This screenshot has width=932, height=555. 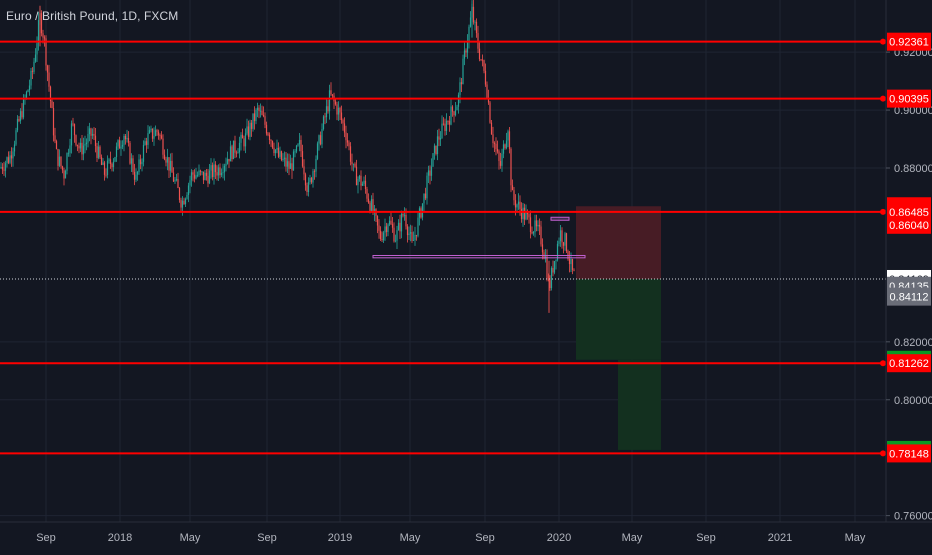 I want to click on time-axis-label: Sep, so click(x=267, y=538).